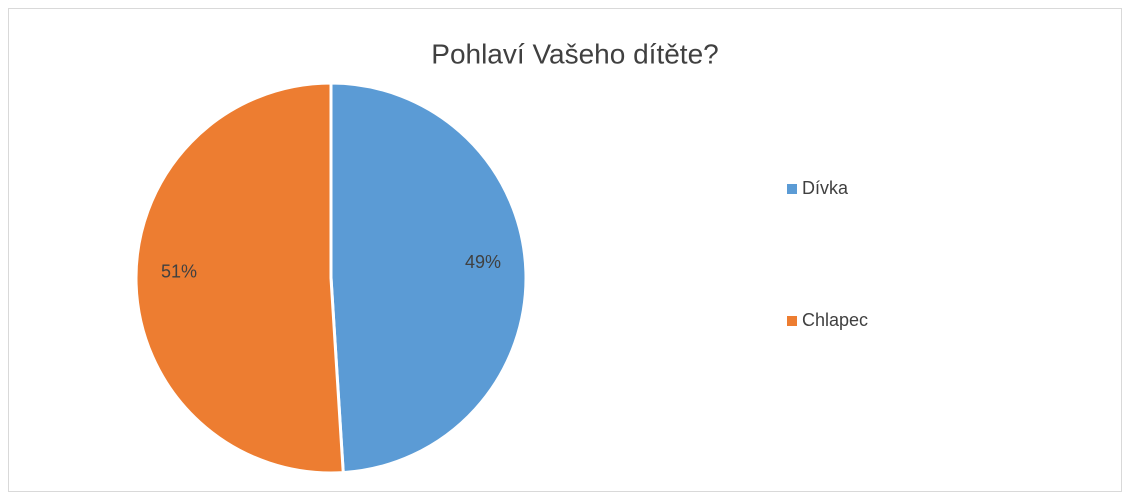  What do you see at coordinates (825, 188) in the screenshot?
I see `legend-label: Dívka` at bounding box center [825, 188].